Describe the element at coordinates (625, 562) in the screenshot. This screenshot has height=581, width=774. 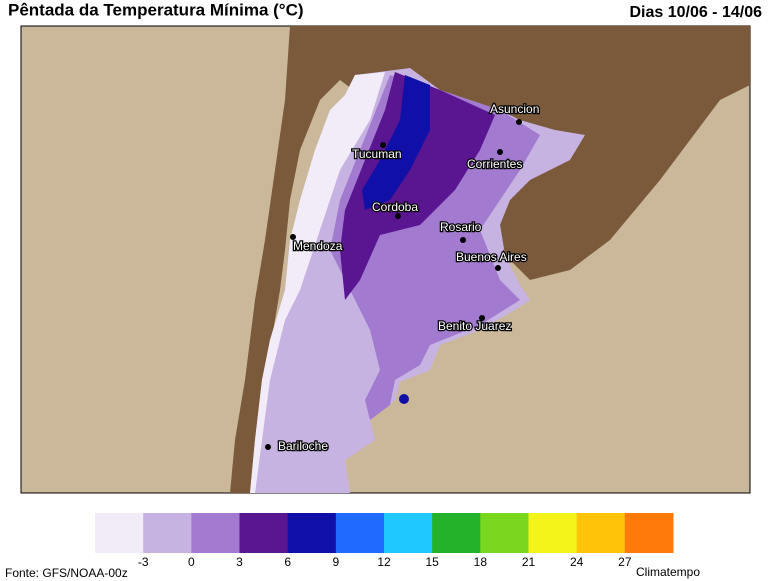
I see `legend-tick-label: 27` at that location.